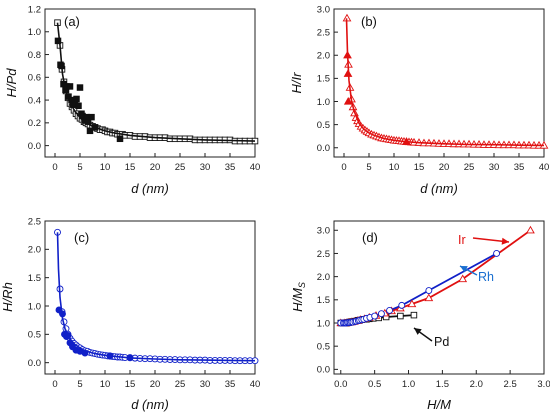 This screenshot has width=550, height=416. I want to click on y-axis-label: H/Pd, so click(11, 83).